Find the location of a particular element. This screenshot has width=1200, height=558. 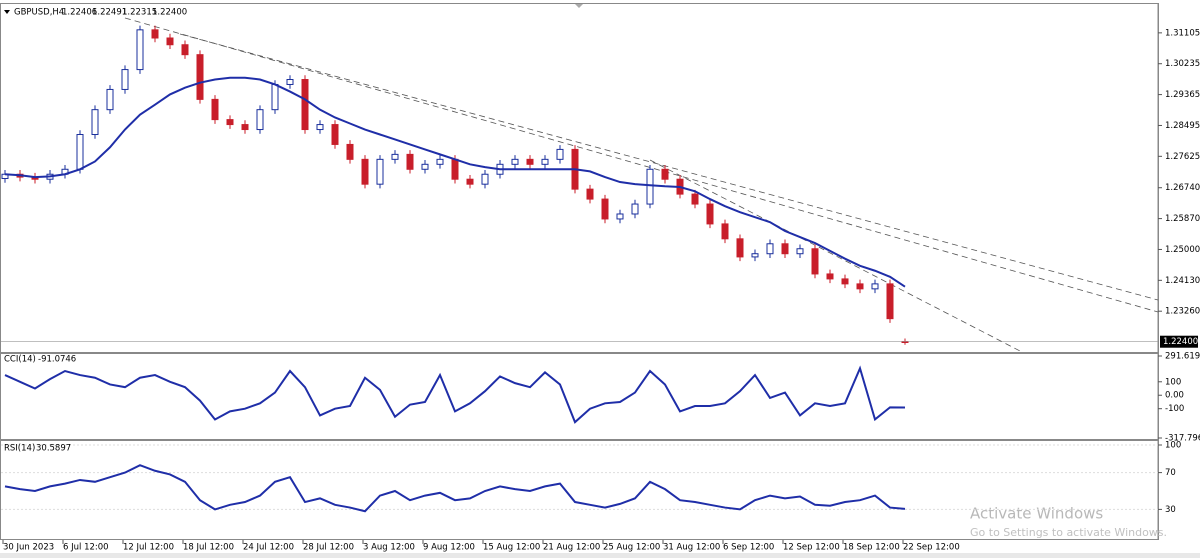

symbol: GBPUSD,H4 is located at coordinates (39, 13).